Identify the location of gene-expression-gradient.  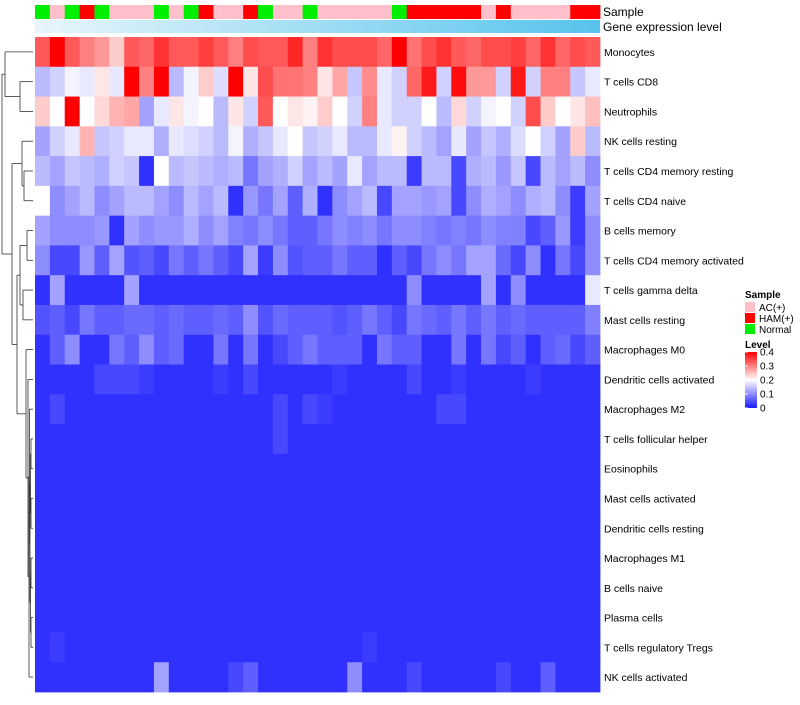
(317, 26).